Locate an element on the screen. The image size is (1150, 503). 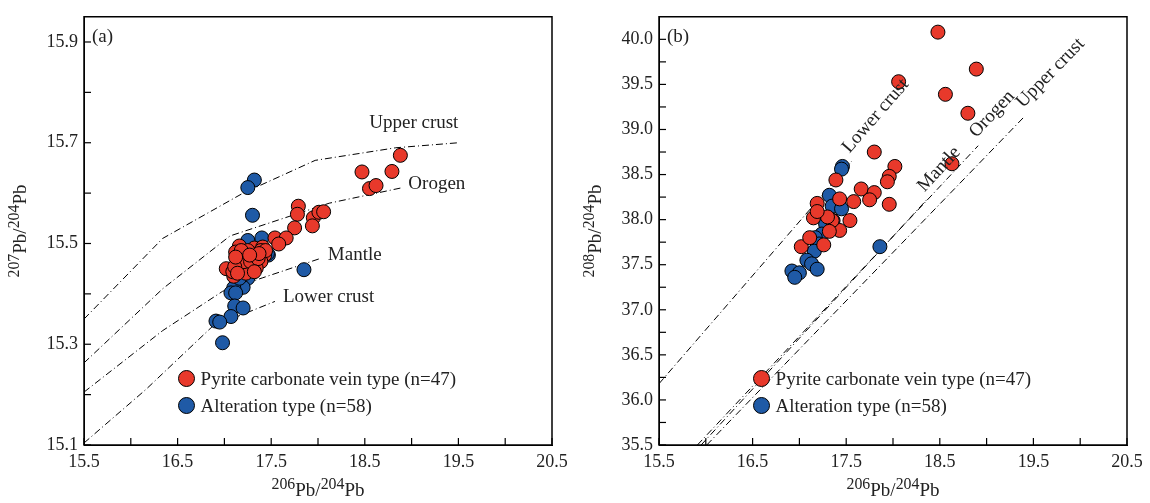
y-tick-label: 37.5 is located at coordinates (637, 263).